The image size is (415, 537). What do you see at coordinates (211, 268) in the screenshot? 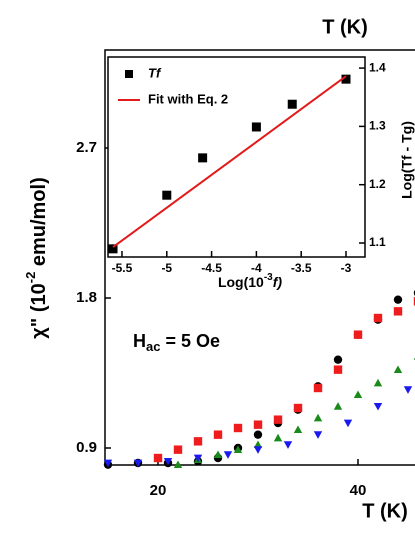
I see `x-tick-label: -4.5` at bounding box center [211, 268].